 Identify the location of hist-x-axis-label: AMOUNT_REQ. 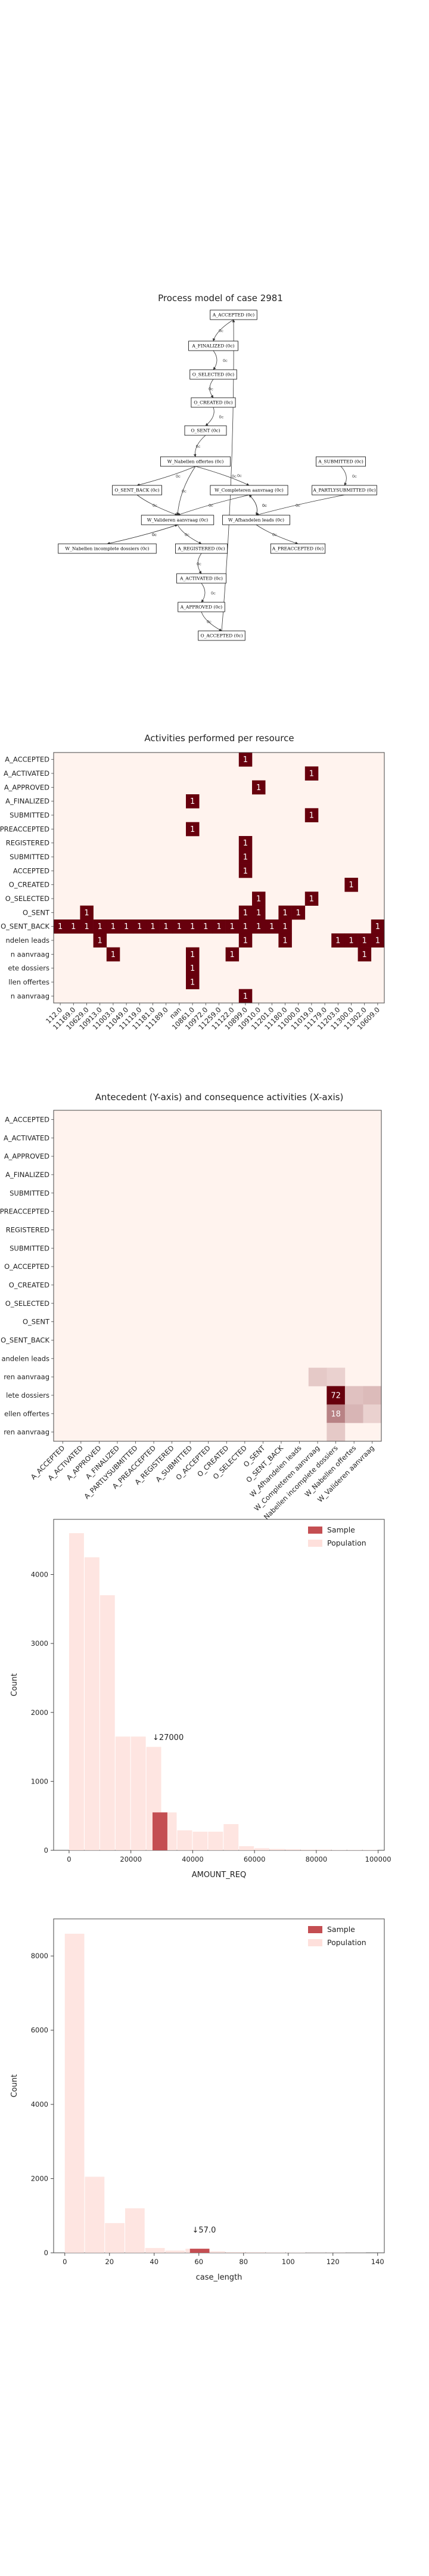
(219, 1876).